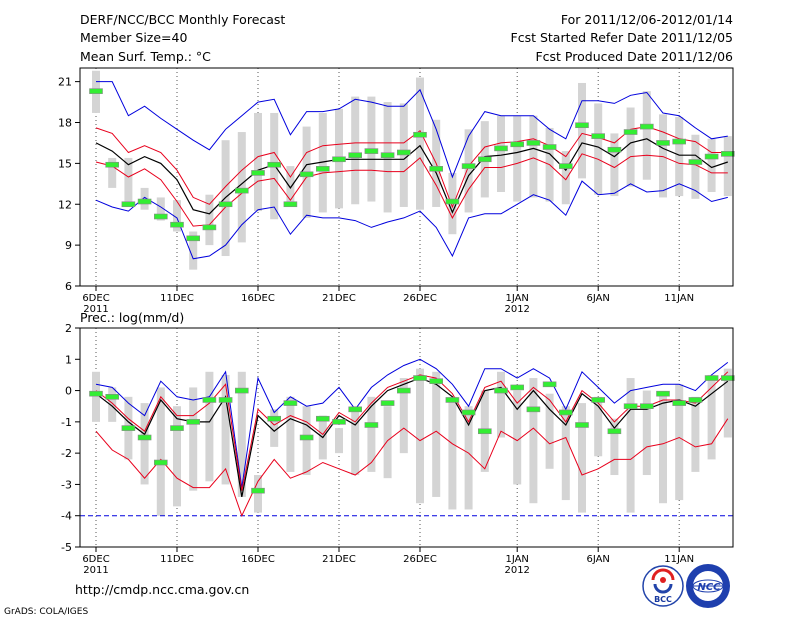 The height and width of the screenshot is (618, 800). What do you see at coordinates (709, 587) in the screenshot?
I see `ncc-logo-text: NCC` at bounding box center [709, 587].